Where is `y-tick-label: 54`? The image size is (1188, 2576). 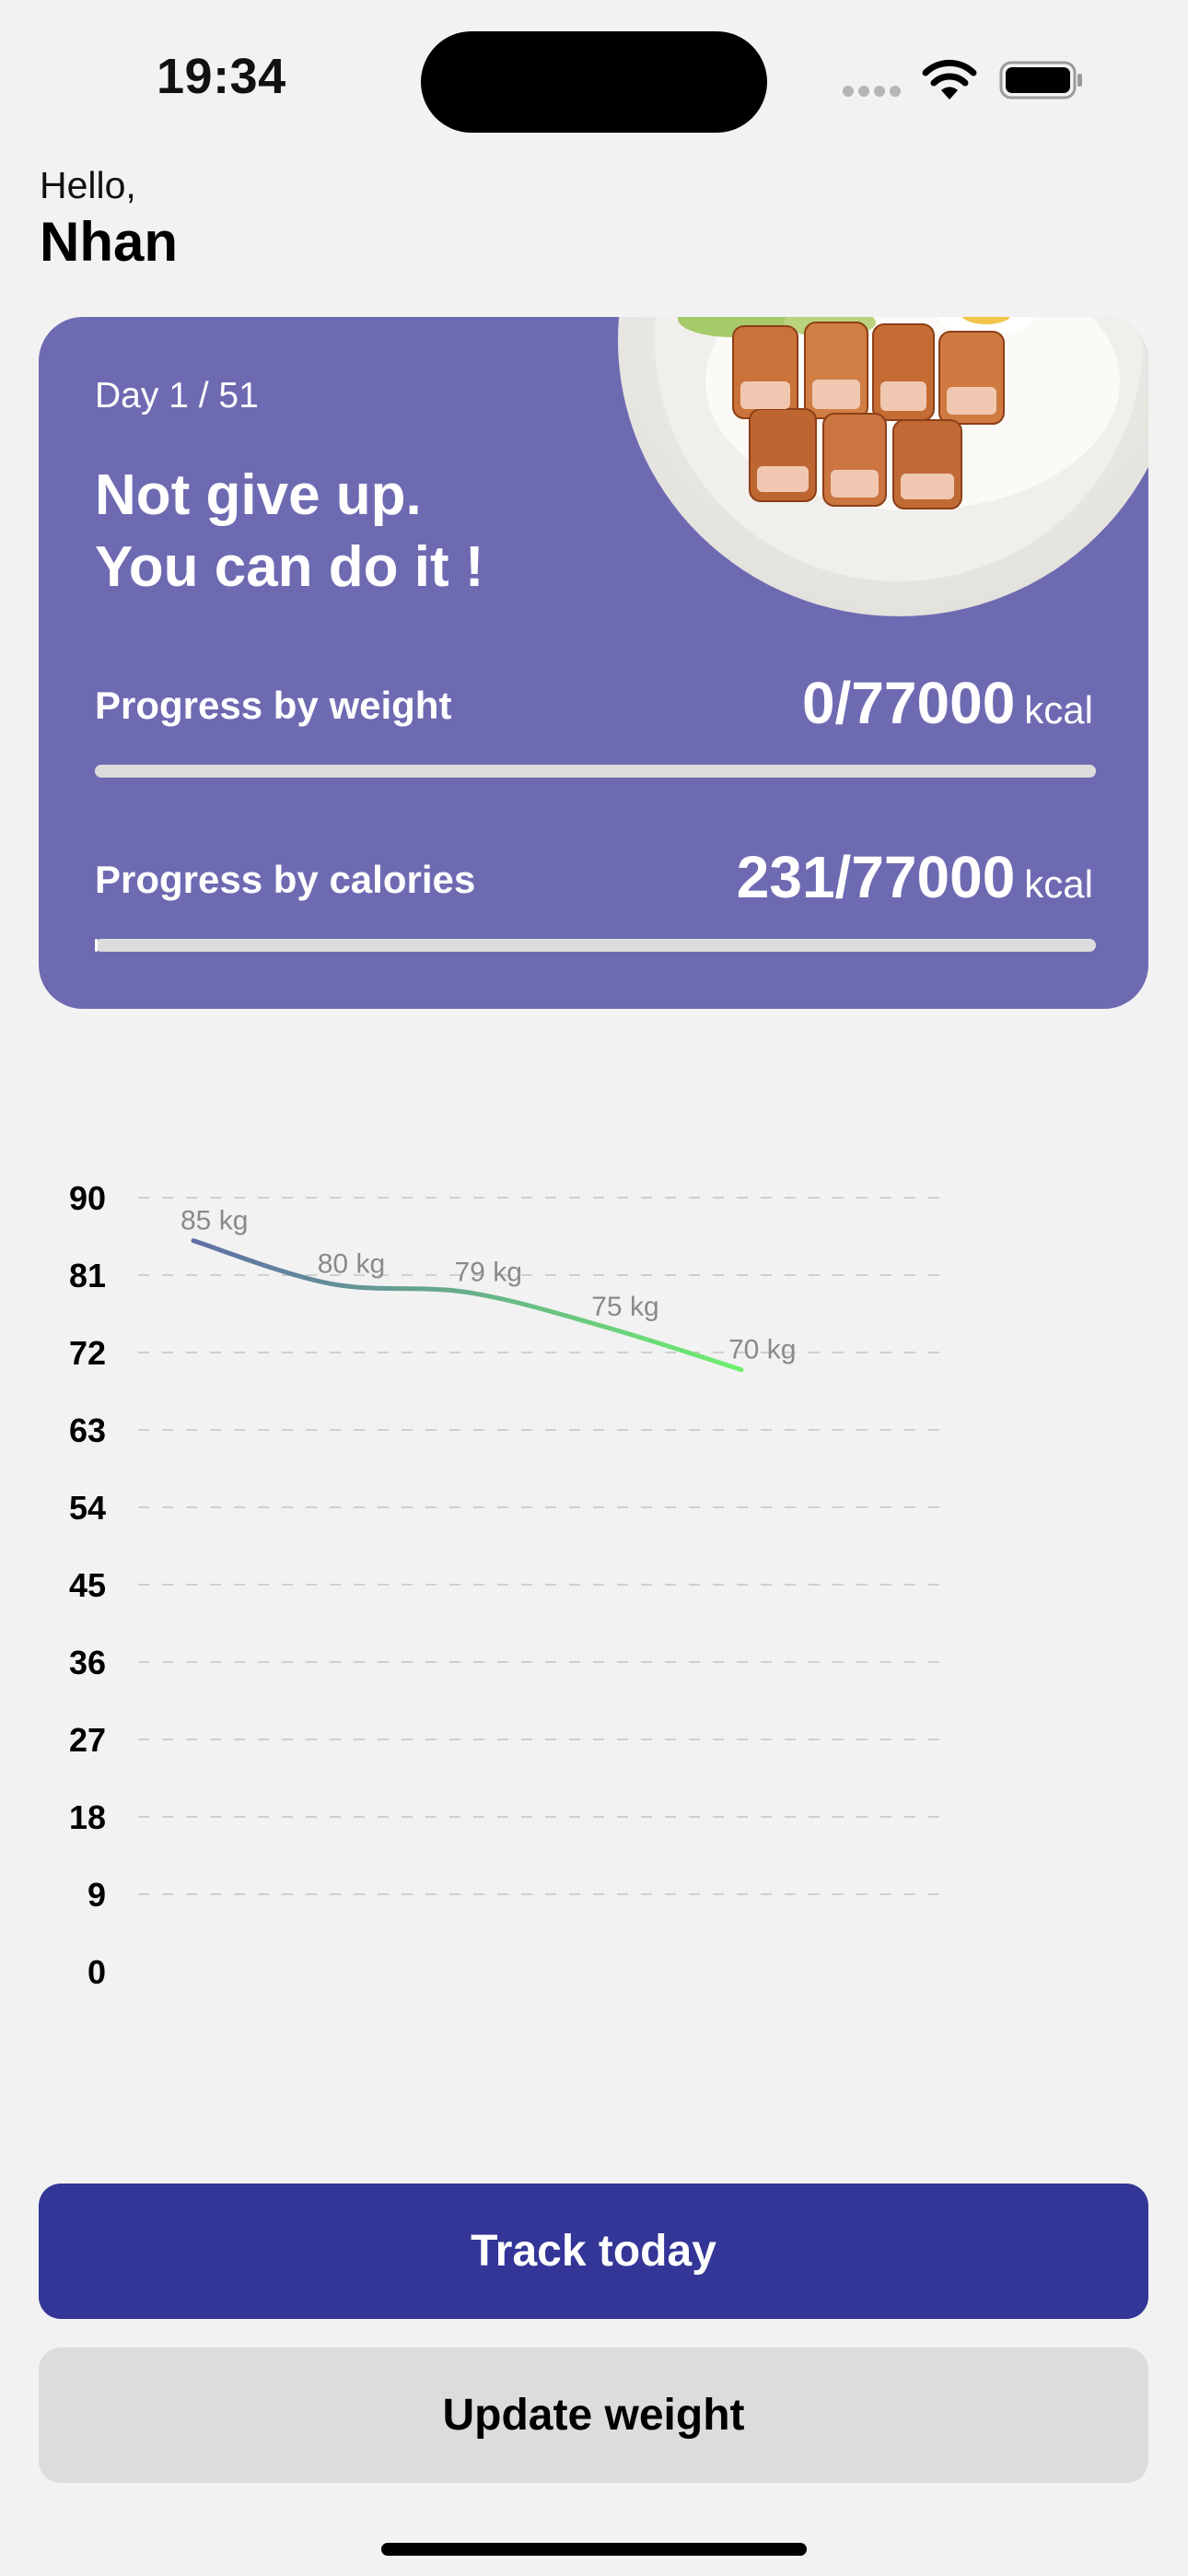
y-tick-label: 54 is located at coordinates (87, 1508).